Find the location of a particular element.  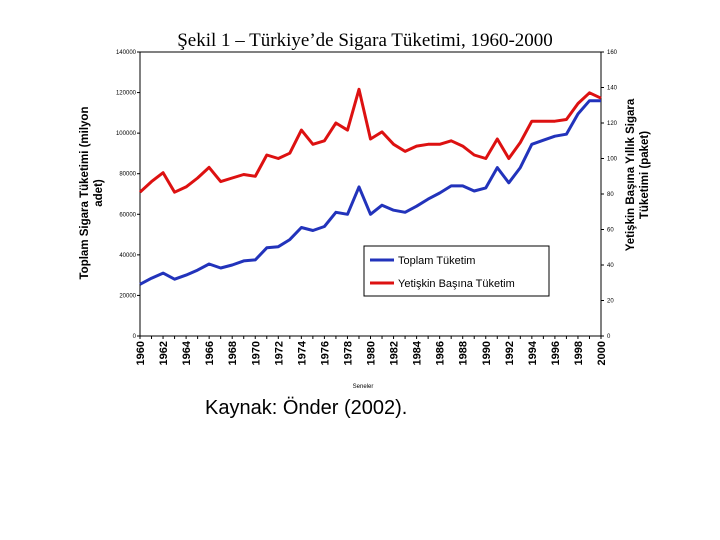

right-axis: 0 20 40 60 80 100 120 140 160 is located at coordinates (609, 195).